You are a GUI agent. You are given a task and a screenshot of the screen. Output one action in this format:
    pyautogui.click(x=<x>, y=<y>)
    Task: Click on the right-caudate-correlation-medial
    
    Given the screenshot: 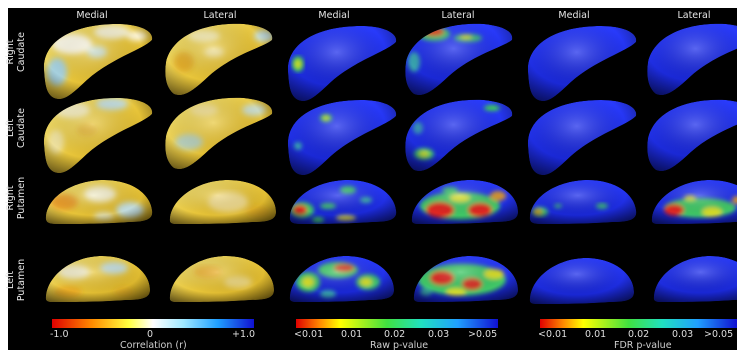 What is the action you would take?
    pyautogui.click(x=98, y=62)
    